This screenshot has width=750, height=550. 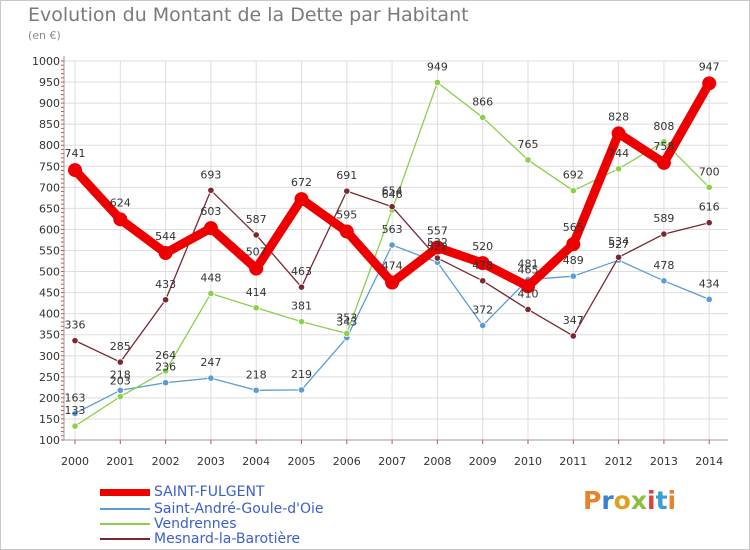 I want to click on y-tick-label-950: 950, so click(x=49, y=82).